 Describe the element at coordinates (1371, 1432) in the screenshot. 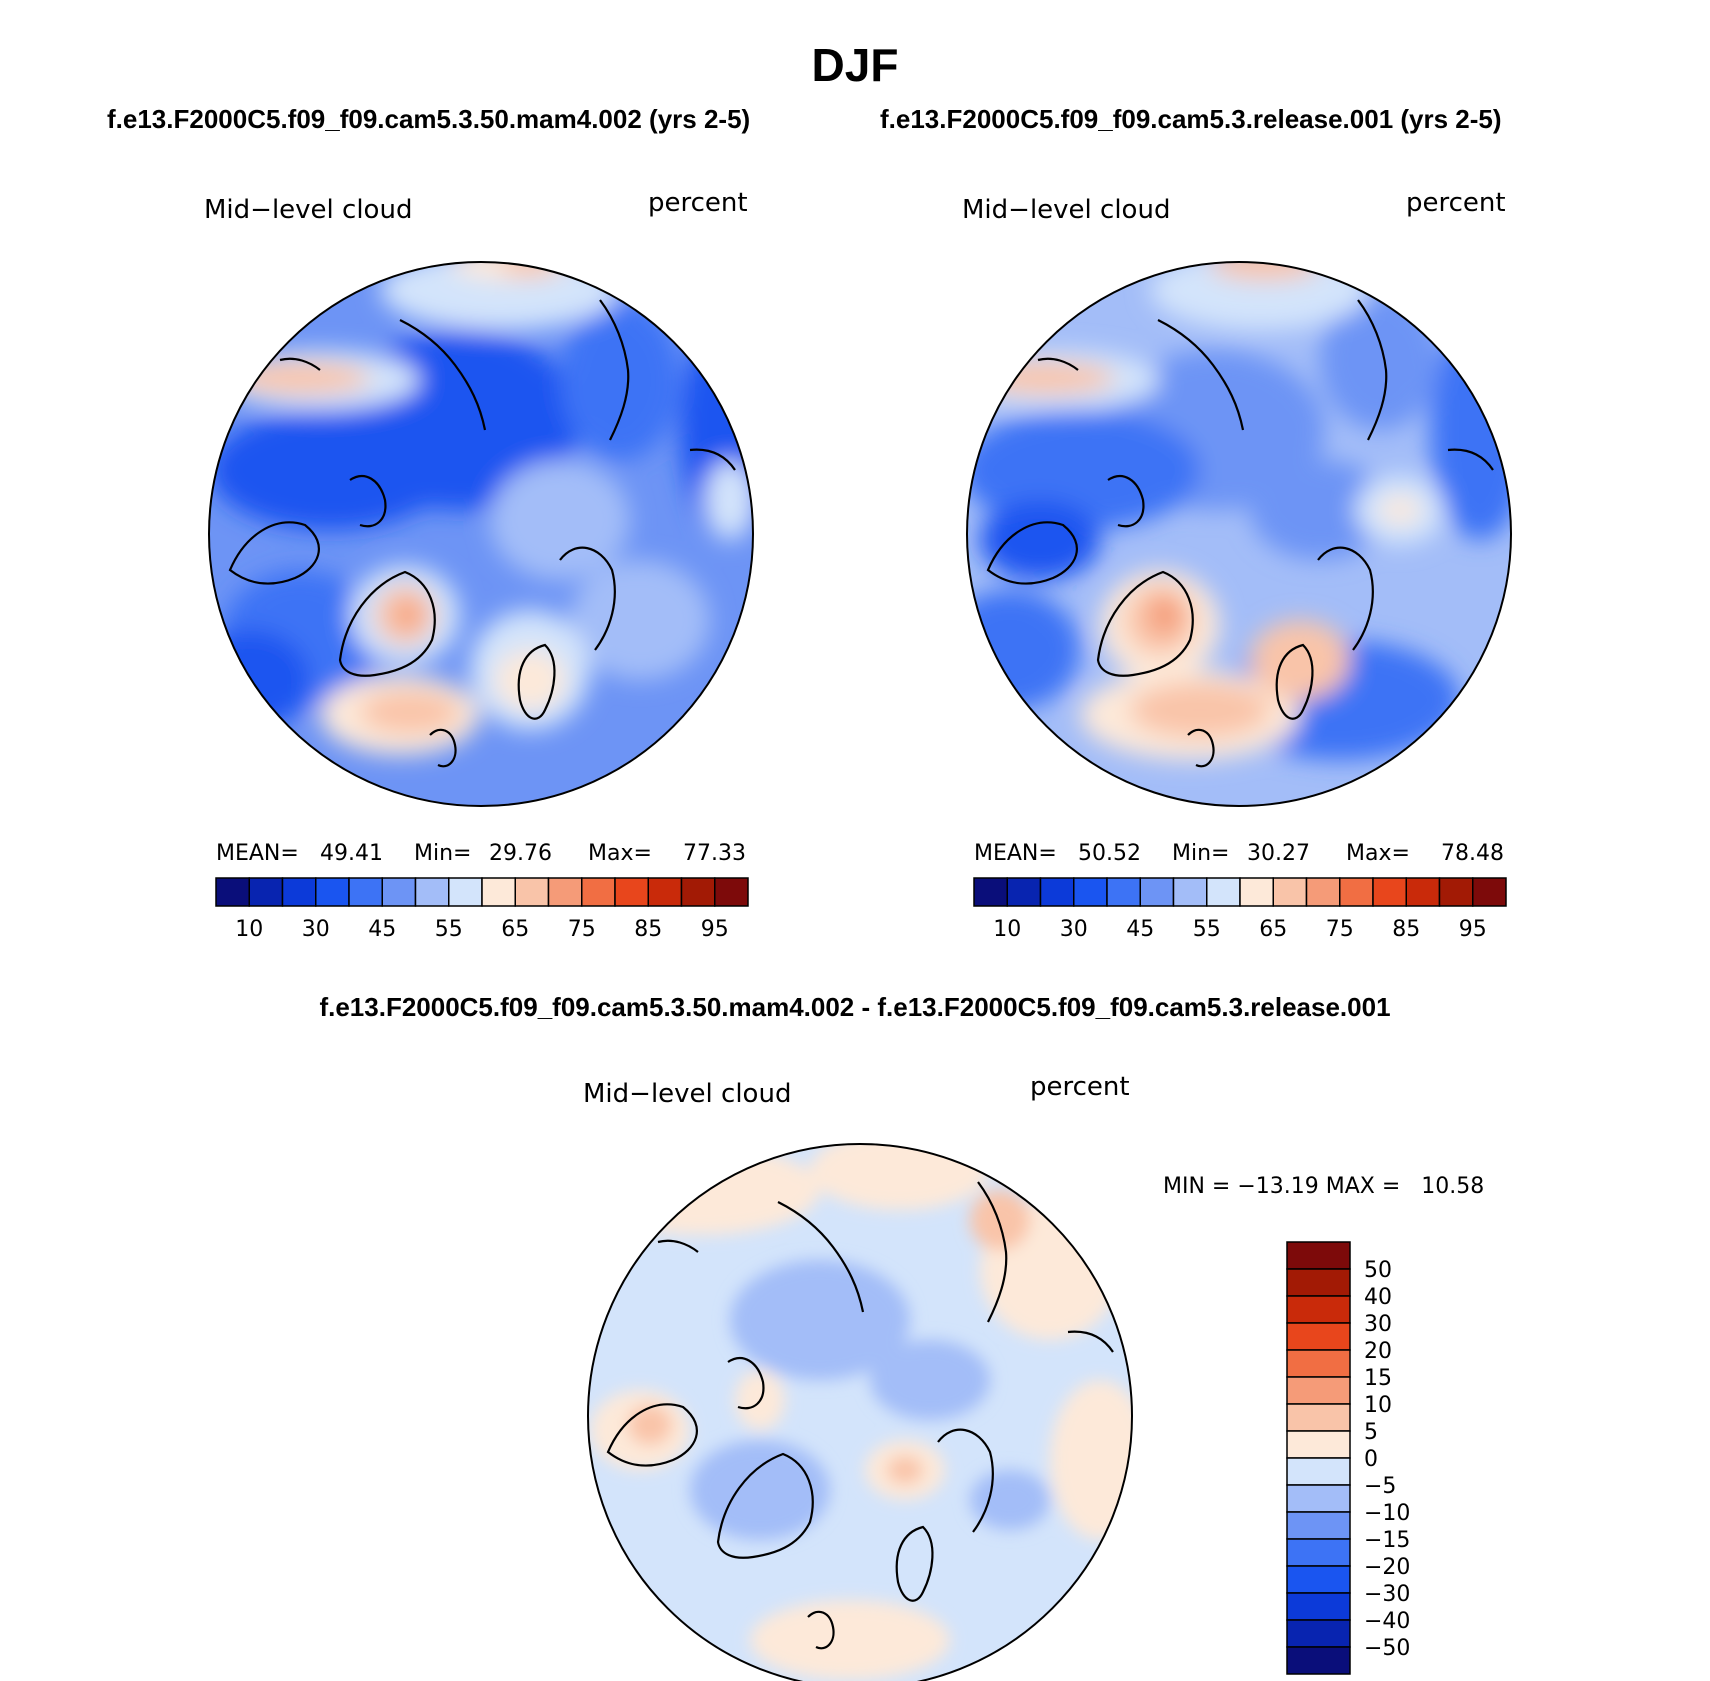

I see `colorbar-diff-tick-label: 5` at that location.